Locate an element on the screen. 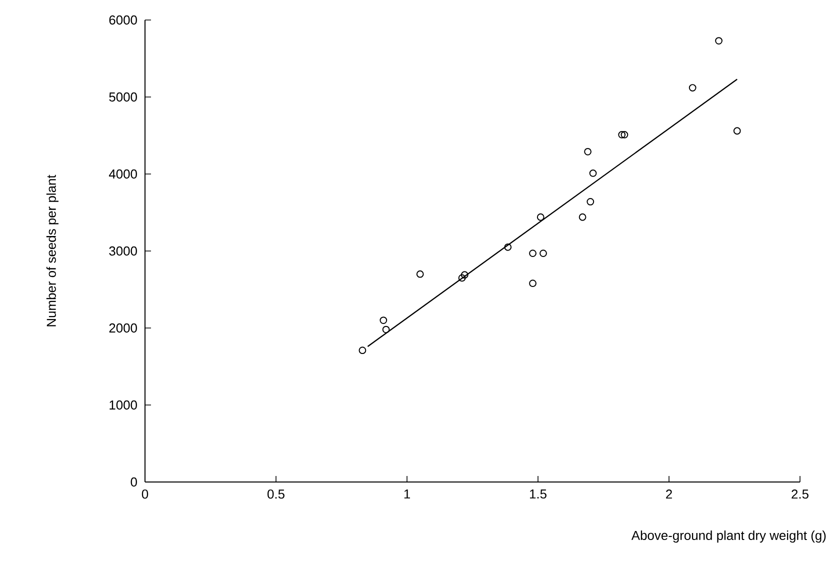 The image size is (834, 567). x-tick-label: 0.5 is located at coordinates (276, 494).